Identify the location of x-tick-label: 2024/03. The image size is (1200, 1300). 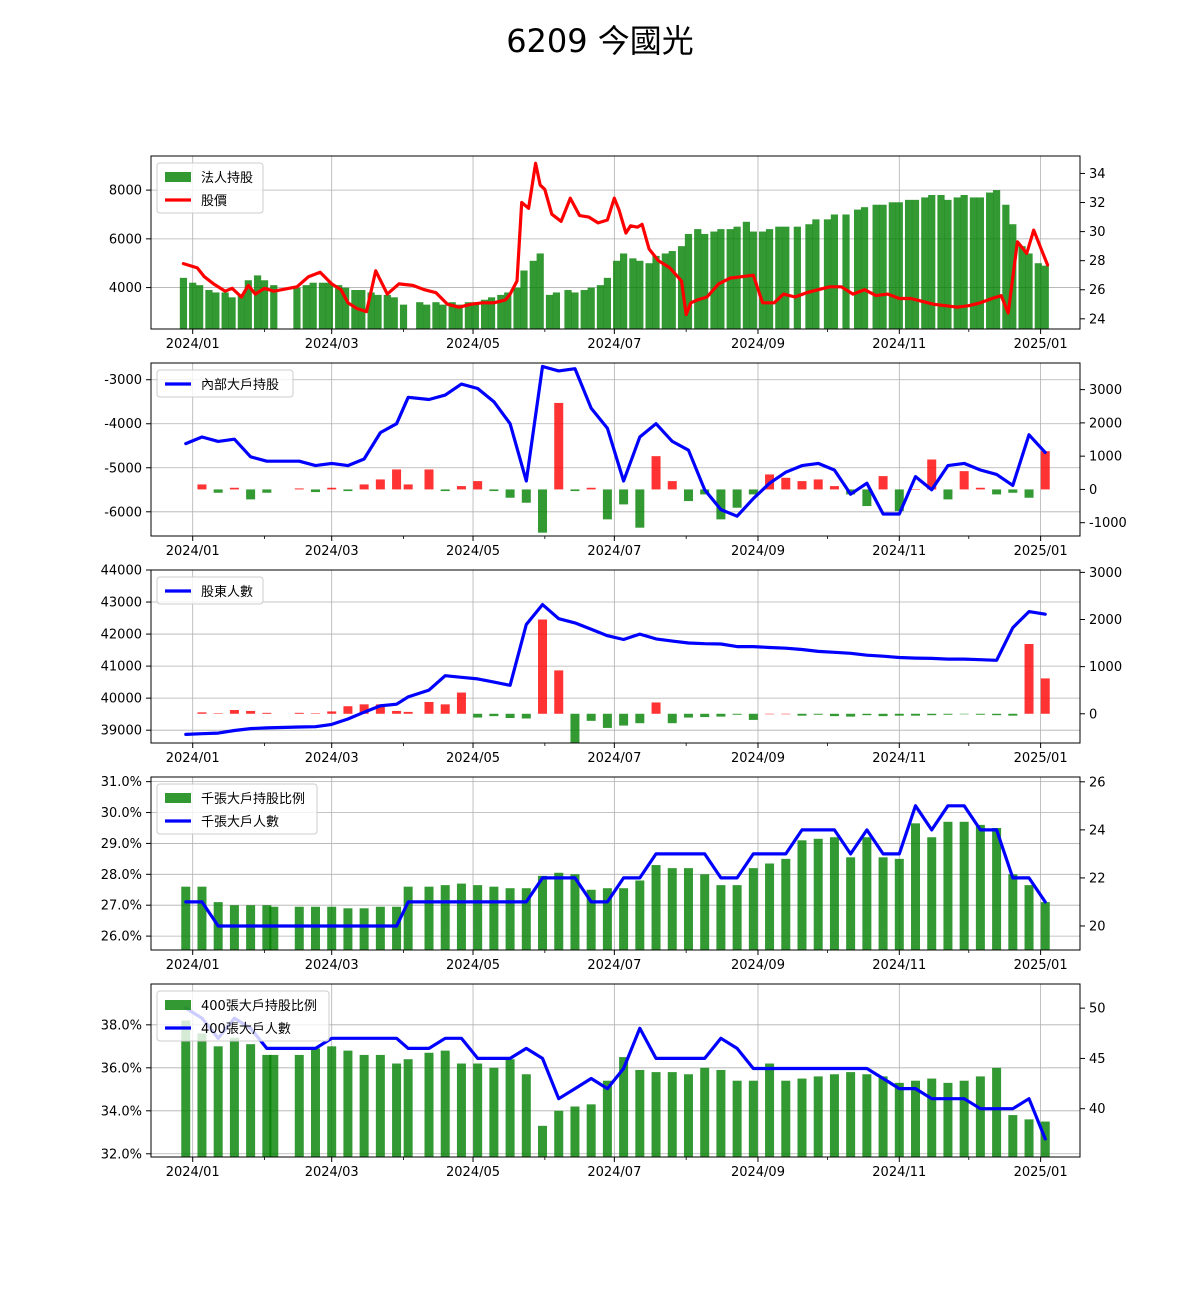
(332, 758).